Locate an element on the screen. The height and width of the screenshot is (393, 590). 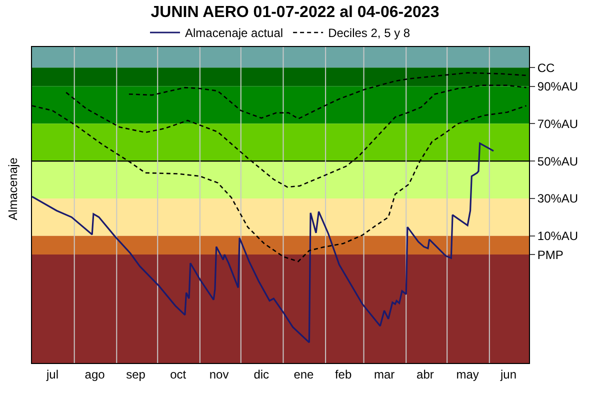
x-tick-label: dic is located at coordinates (262, 374).